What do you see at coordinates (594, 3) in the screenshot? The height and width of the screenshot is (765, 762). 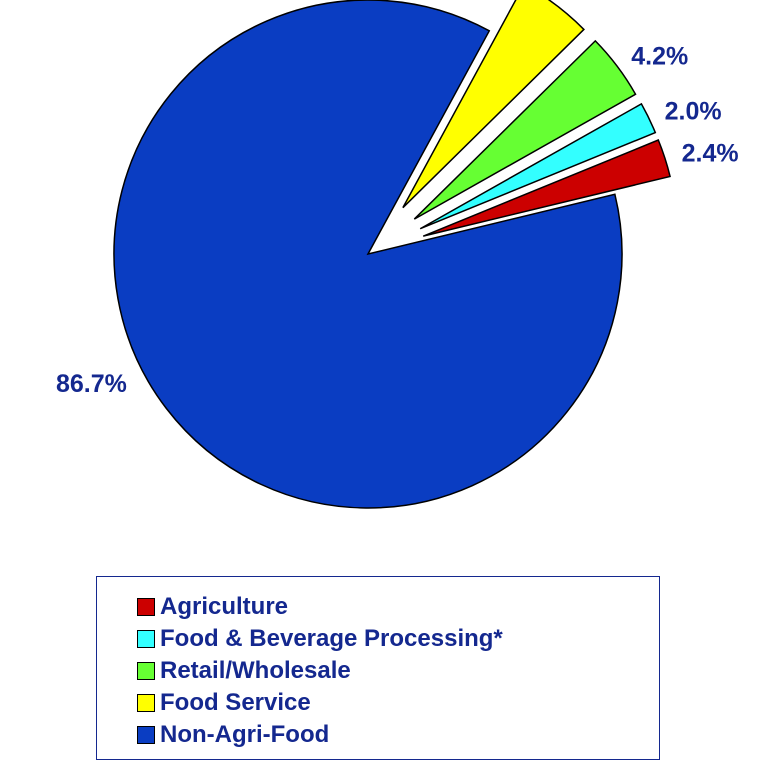 I see `pie-label-food-service: 4.7%` at bounding box center [594, 3].